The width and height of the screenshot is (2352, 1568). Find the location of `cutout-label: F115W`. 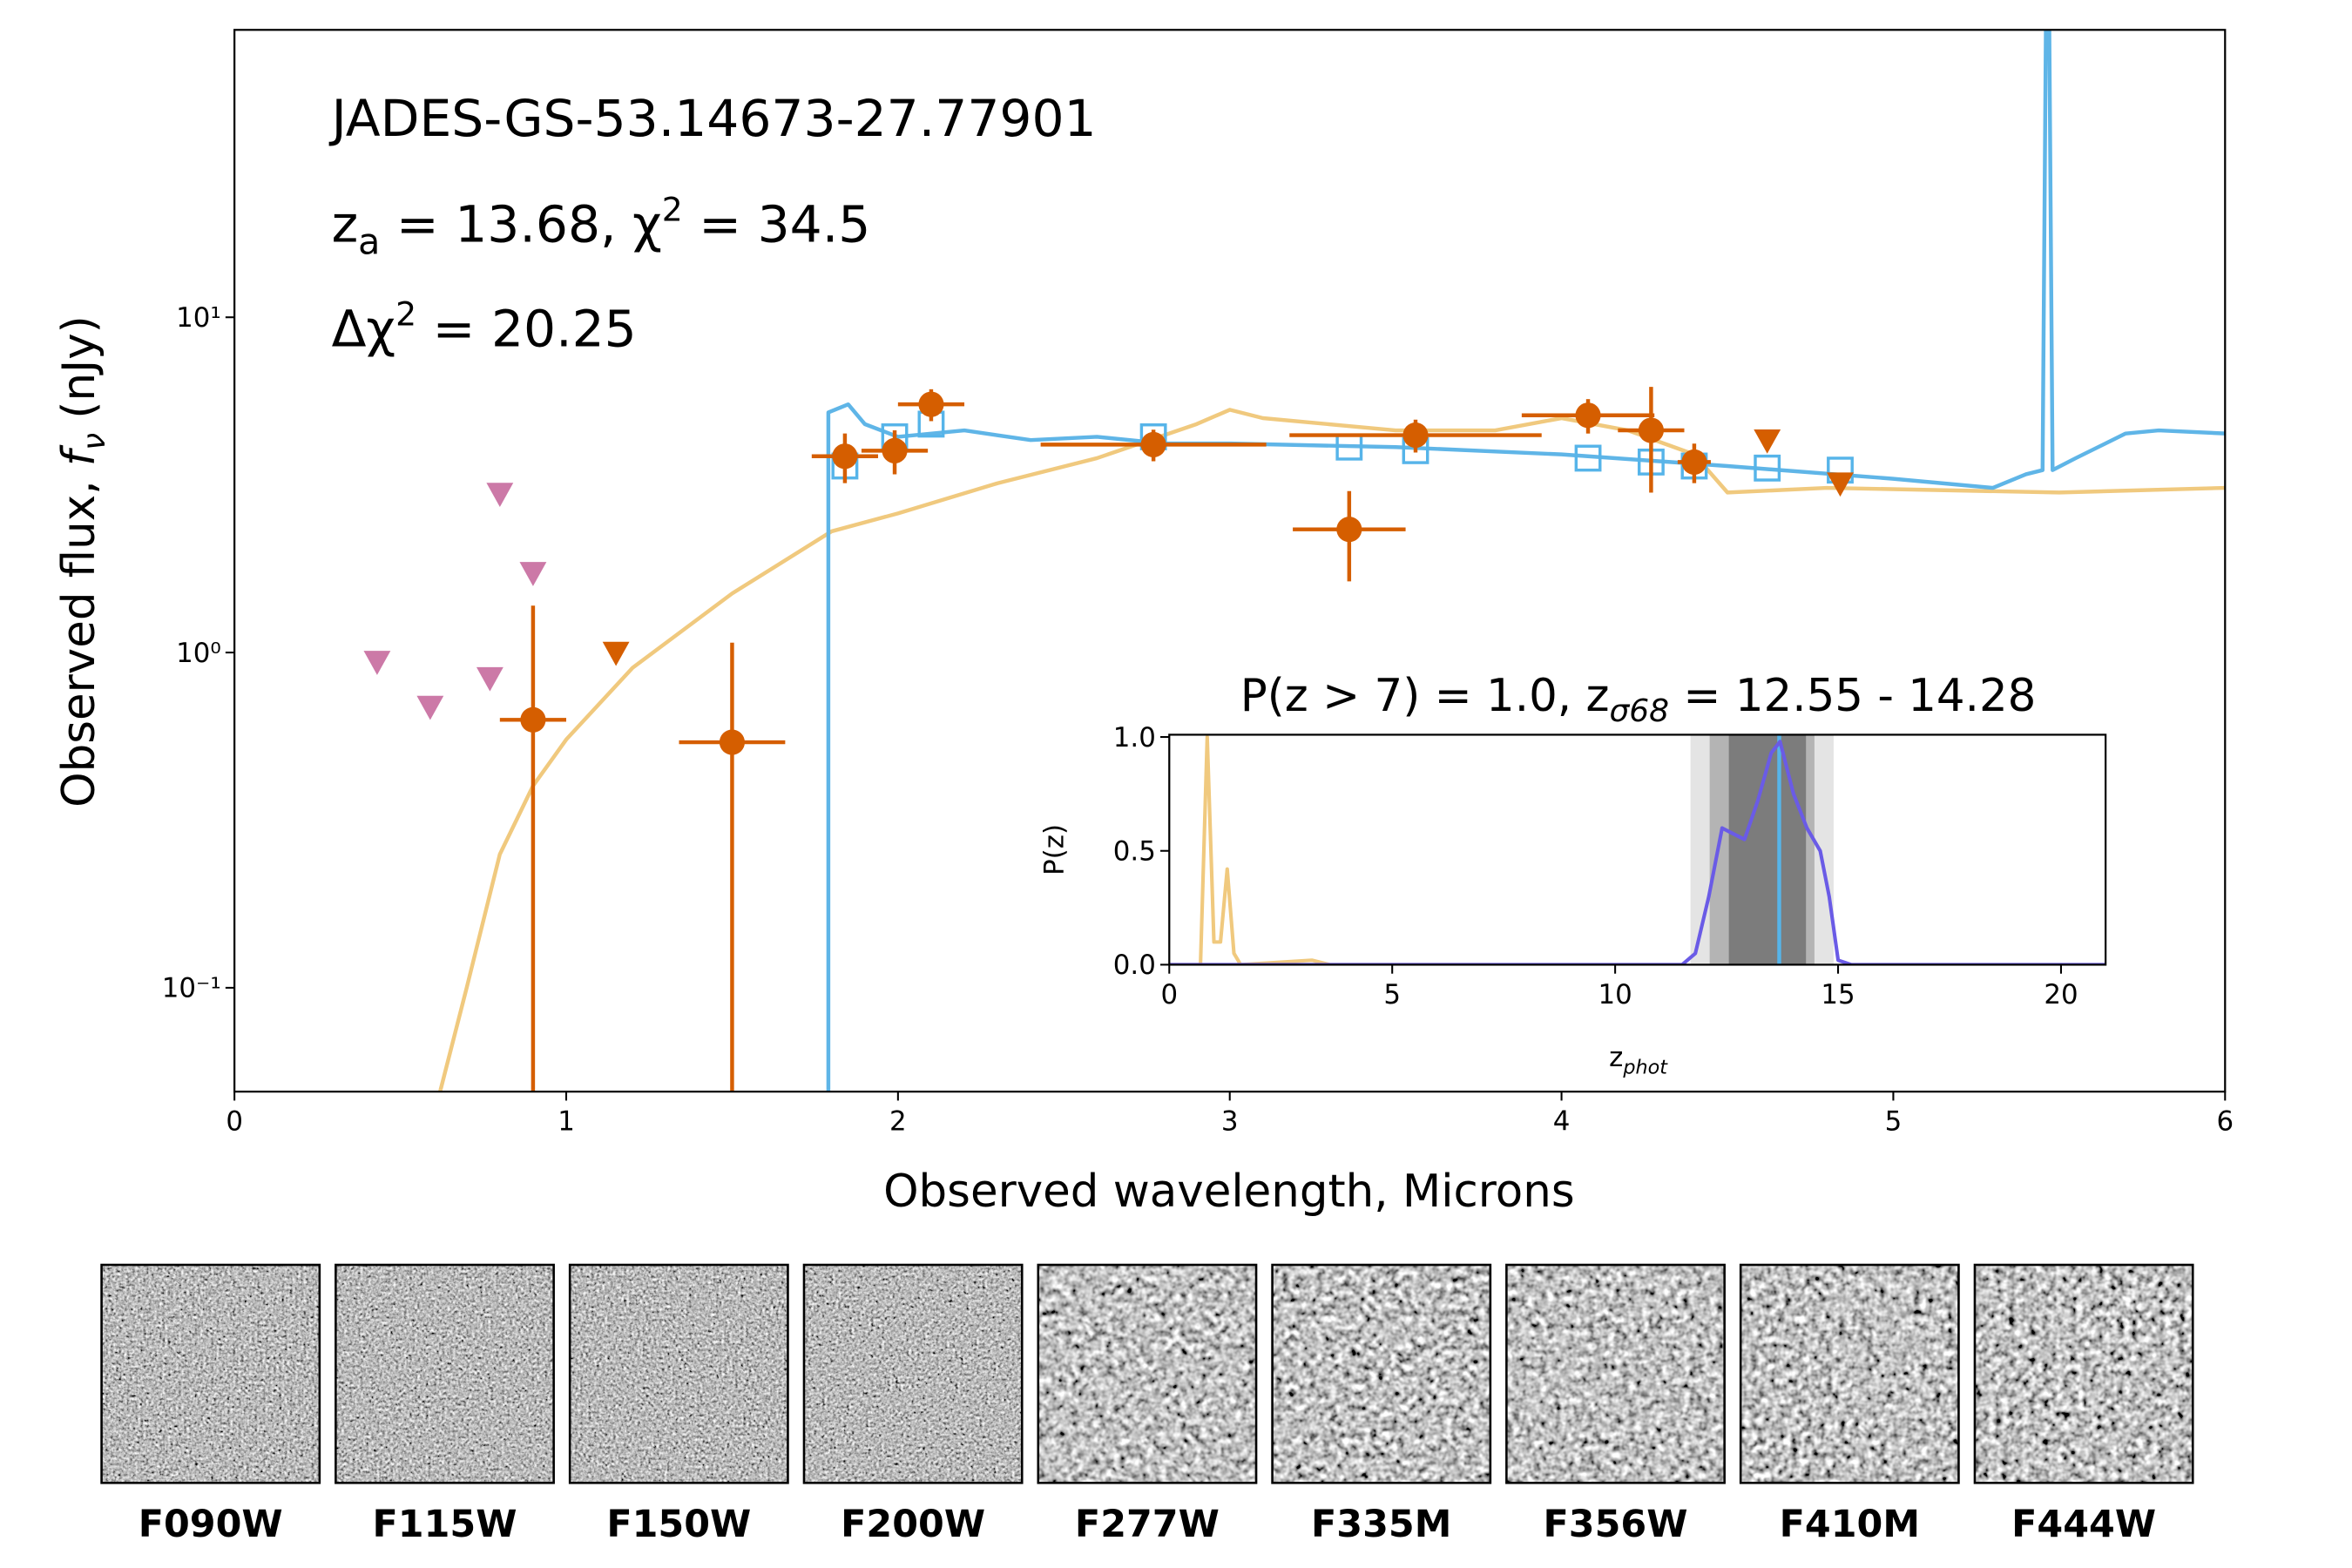

cutout-label: F115W is located at coordinates (445, 1525).